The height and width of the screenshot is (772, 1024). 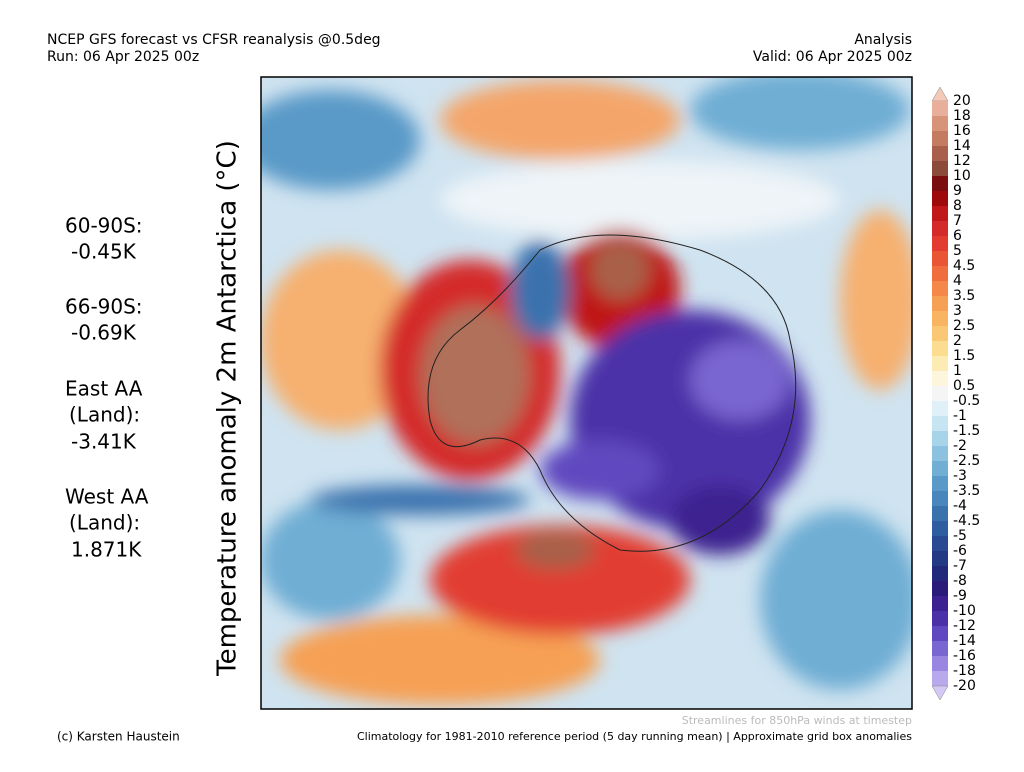 What do you see at coordinates (106, 550) in the screenshot?
I see `stat-line: 1.871K` at bounding box center [106, 550].